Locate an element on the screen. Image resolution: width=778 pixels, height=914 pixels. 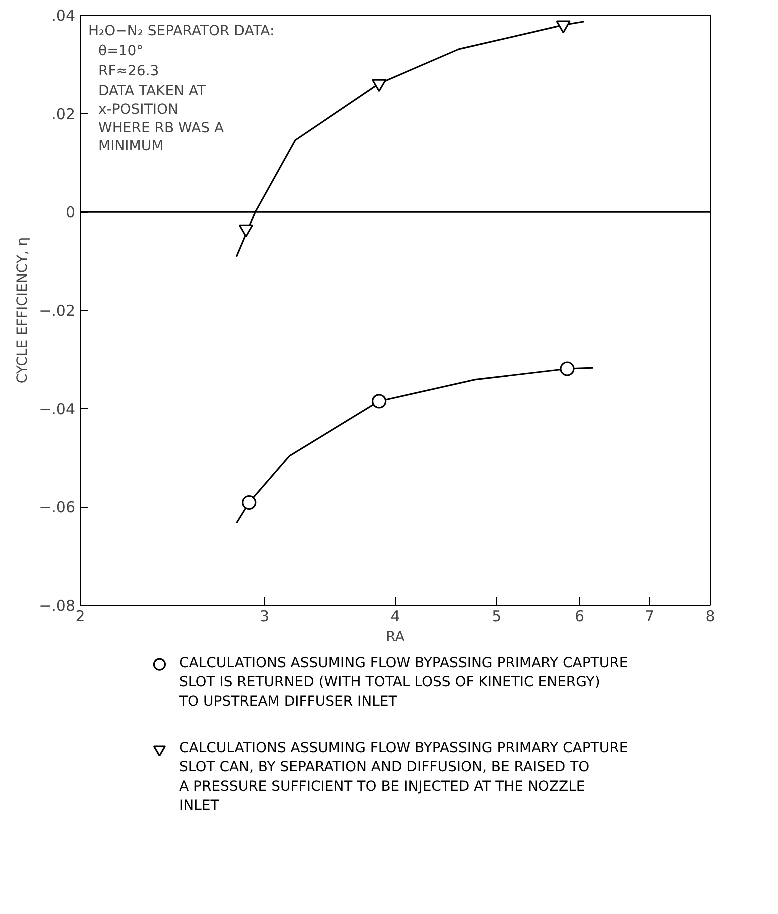
y-tick-label: −.06 is located at coordinates (57, 507).